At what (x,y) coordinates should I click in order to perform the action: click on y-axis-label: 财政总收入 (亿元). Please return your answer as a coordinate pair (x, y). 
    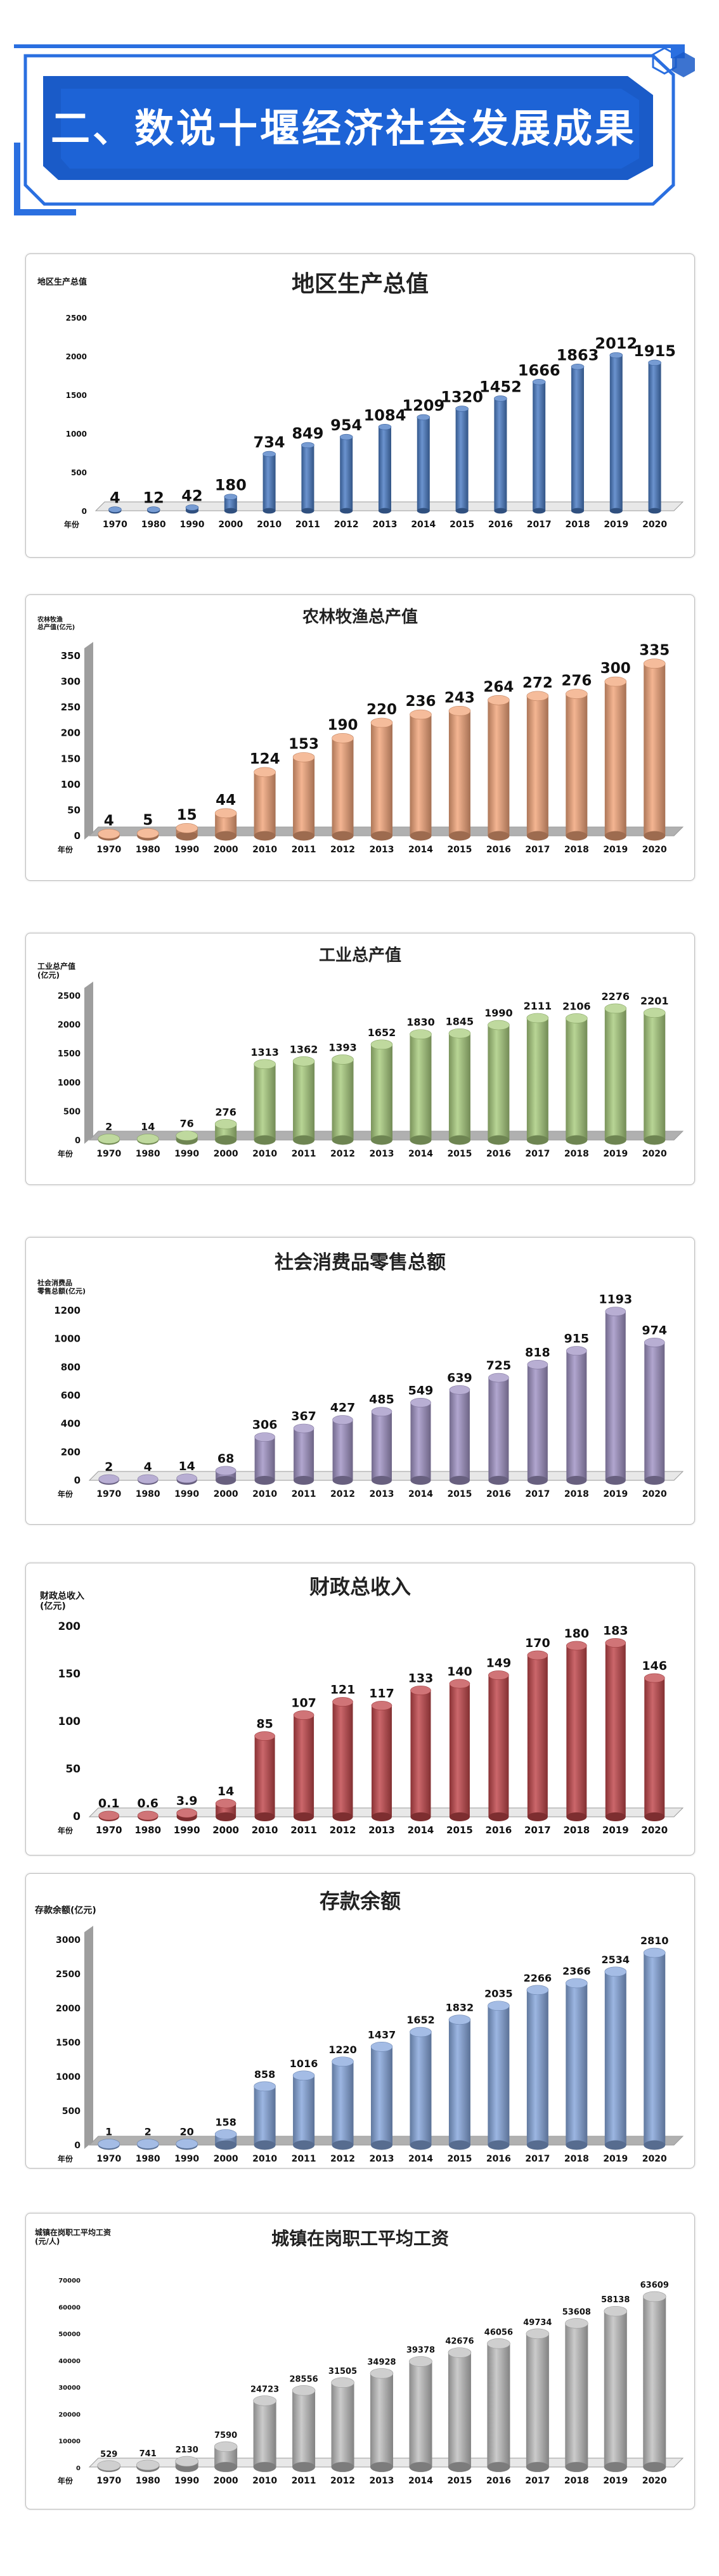
    Looking at the image, I should click on (62, 1601).